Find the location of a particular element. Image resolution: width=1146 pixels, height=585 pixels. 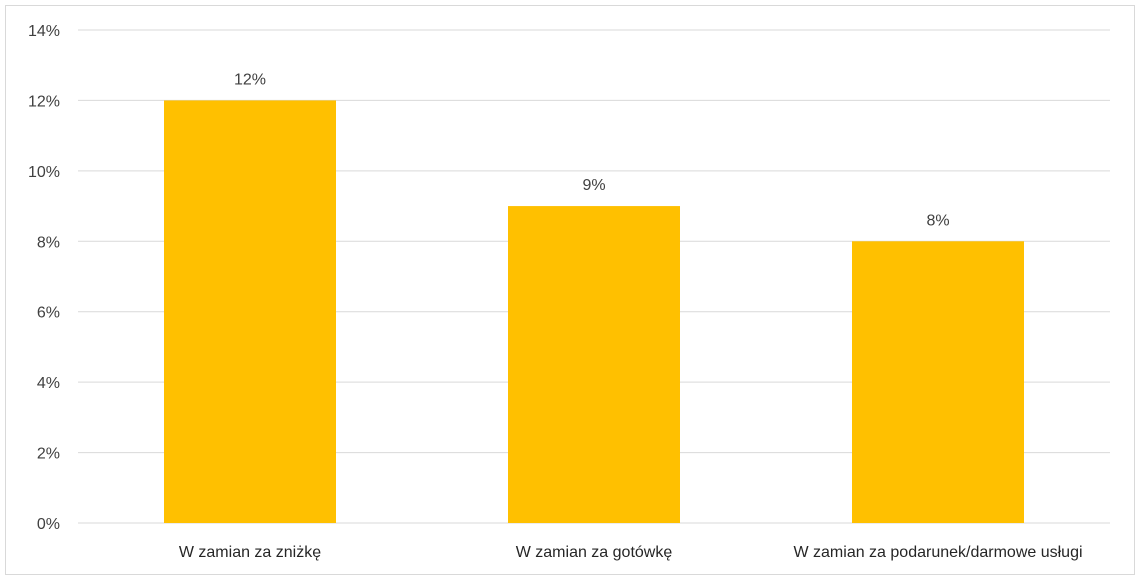

x-category-label: W zamian za zniżkę is located at coordinates (250, 552).